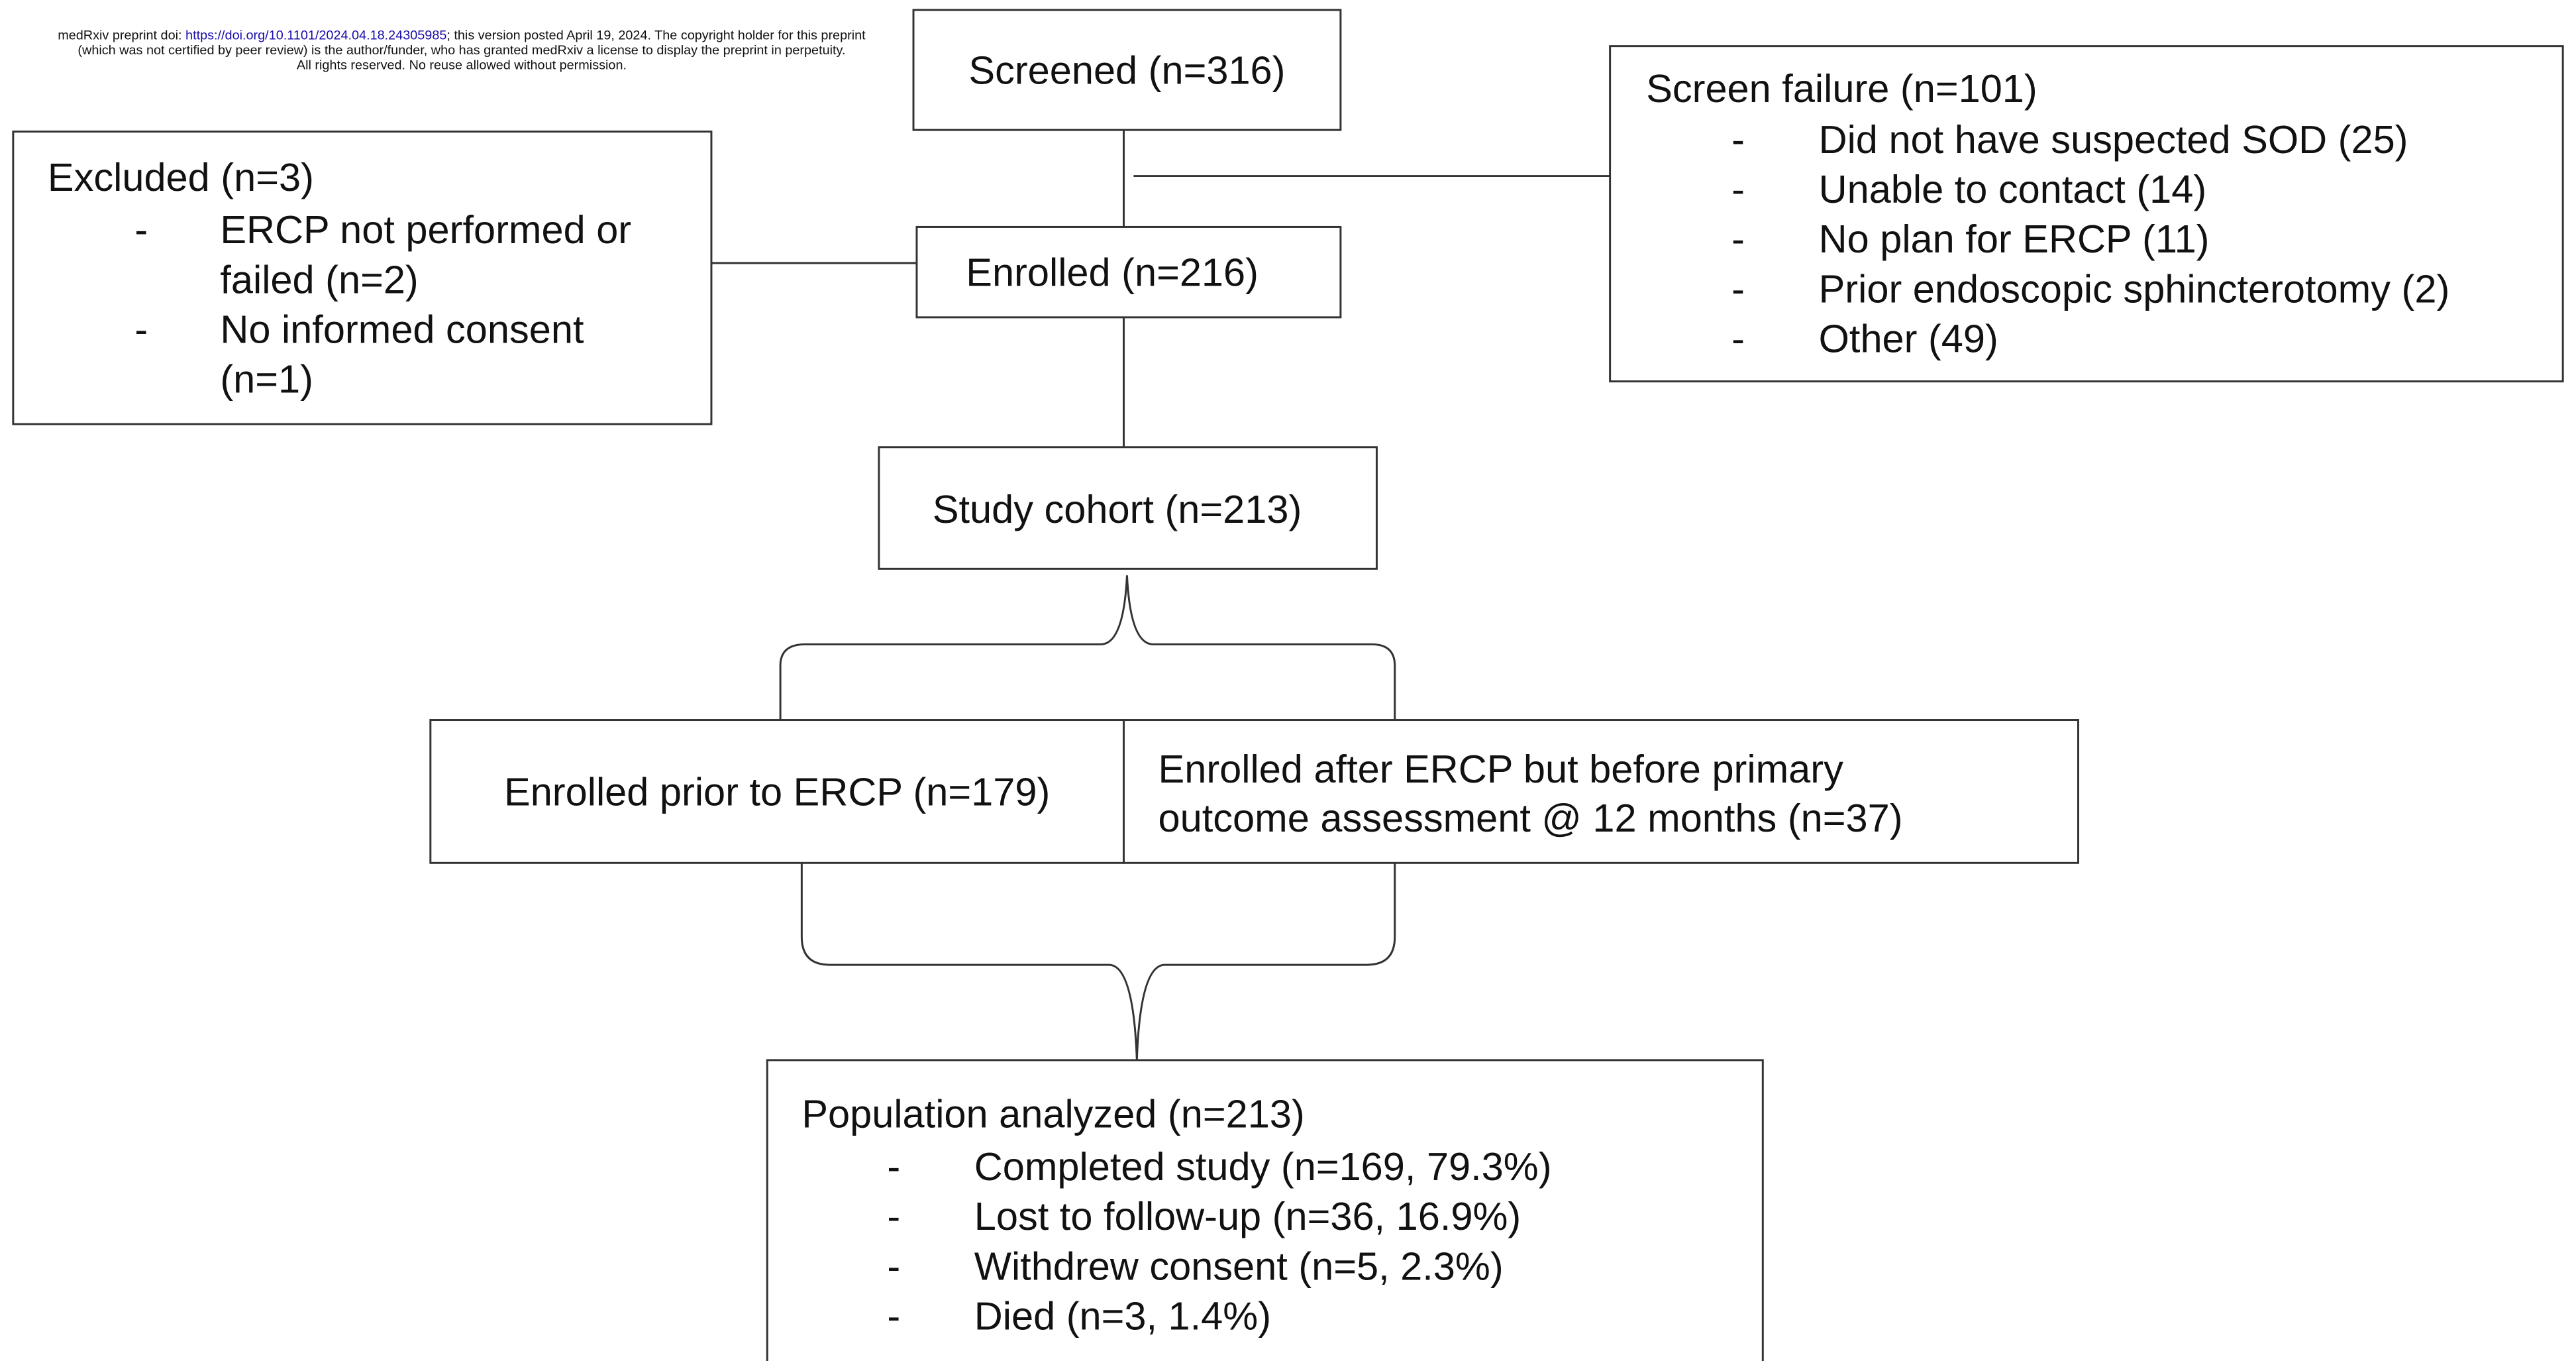  What do you see at coordinates (2014, 239) in the screenshot?
I see `list-item: No plan for ERCP (11)` at bounding box center [2014, 239].